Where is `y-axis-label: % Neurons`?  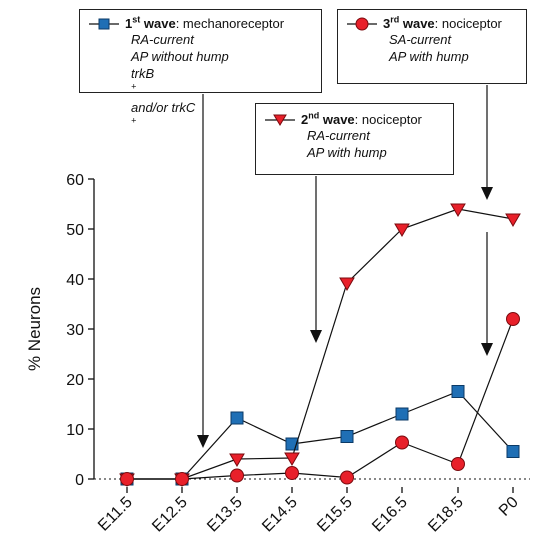 y-axis-label: % Neurons is located at coordinates (34, 329).